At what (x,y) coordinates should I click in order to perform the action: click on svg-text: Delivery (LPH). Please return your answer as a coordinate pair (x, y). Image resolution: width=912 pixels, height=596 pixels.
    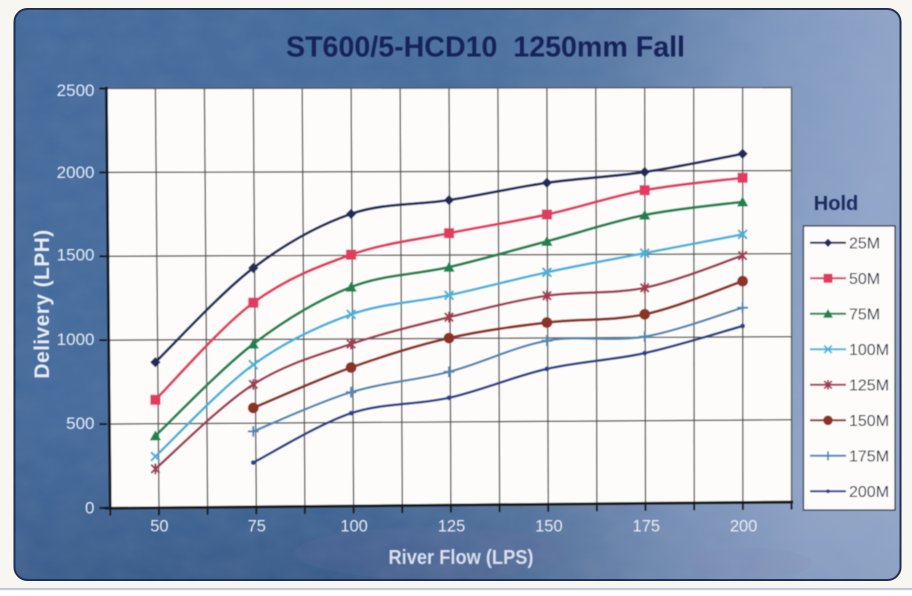
    Looking at the image, I should click on (42, 303).